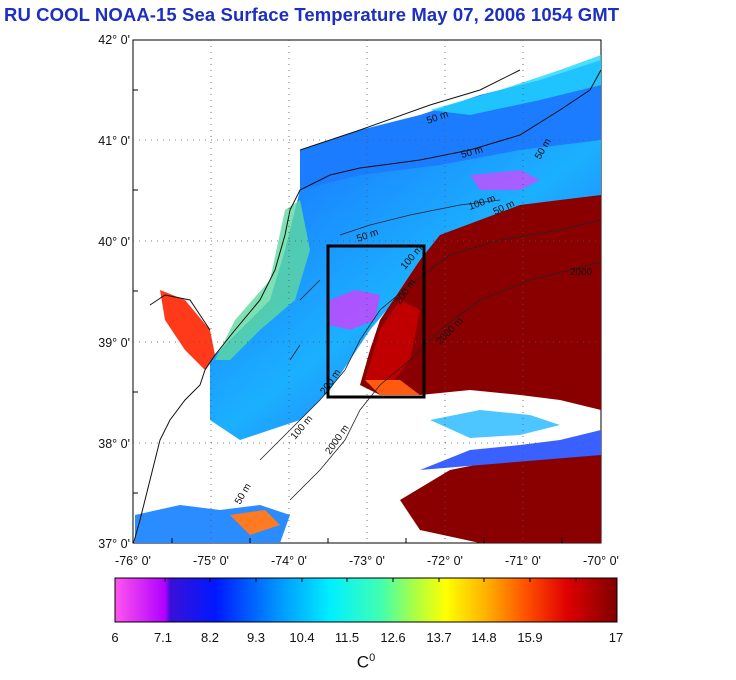 The image size is (736, 680). Describe the element at coordinates (347, 637) in the screenshot. I see `colorbar-tick-label: 11.5` at that location.